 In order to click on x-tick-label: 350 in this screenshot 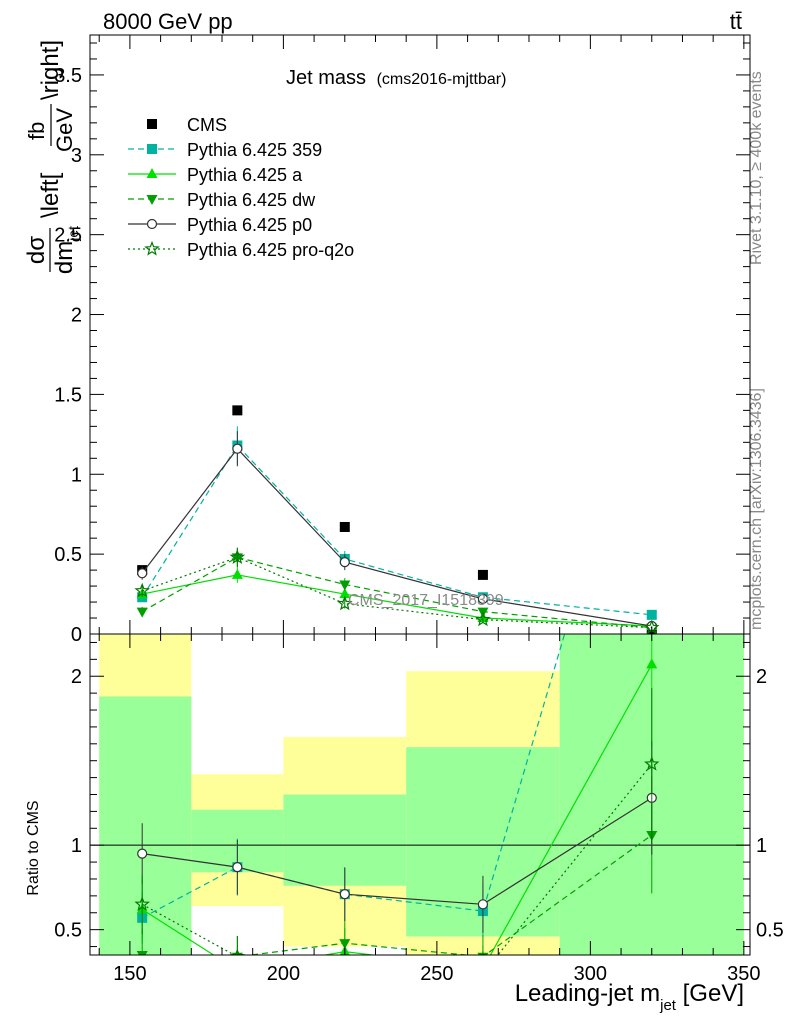, I will do `click(743, 974)`.